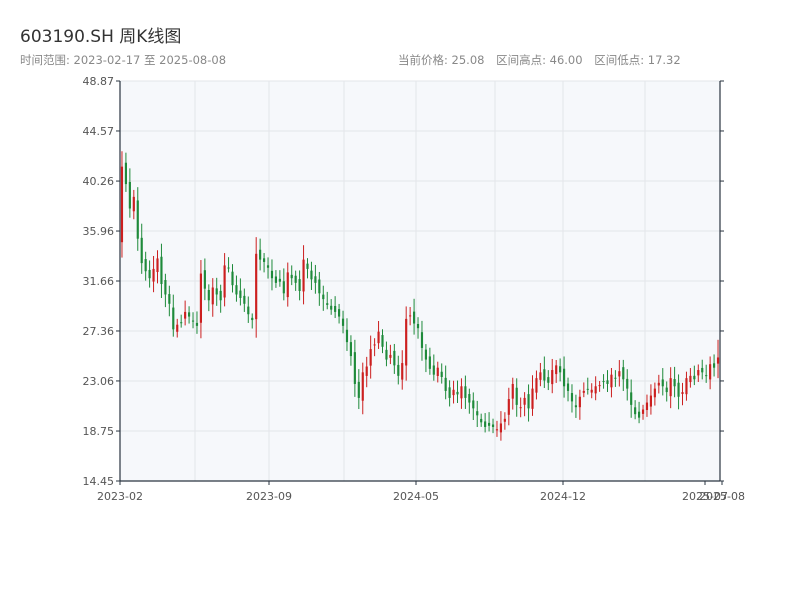 The image size is (800, 600). What do you see at coordinates (269, 496) in the screenshot?
I see `x-tick-label: 2023-09` at bounding box center [269, 496].